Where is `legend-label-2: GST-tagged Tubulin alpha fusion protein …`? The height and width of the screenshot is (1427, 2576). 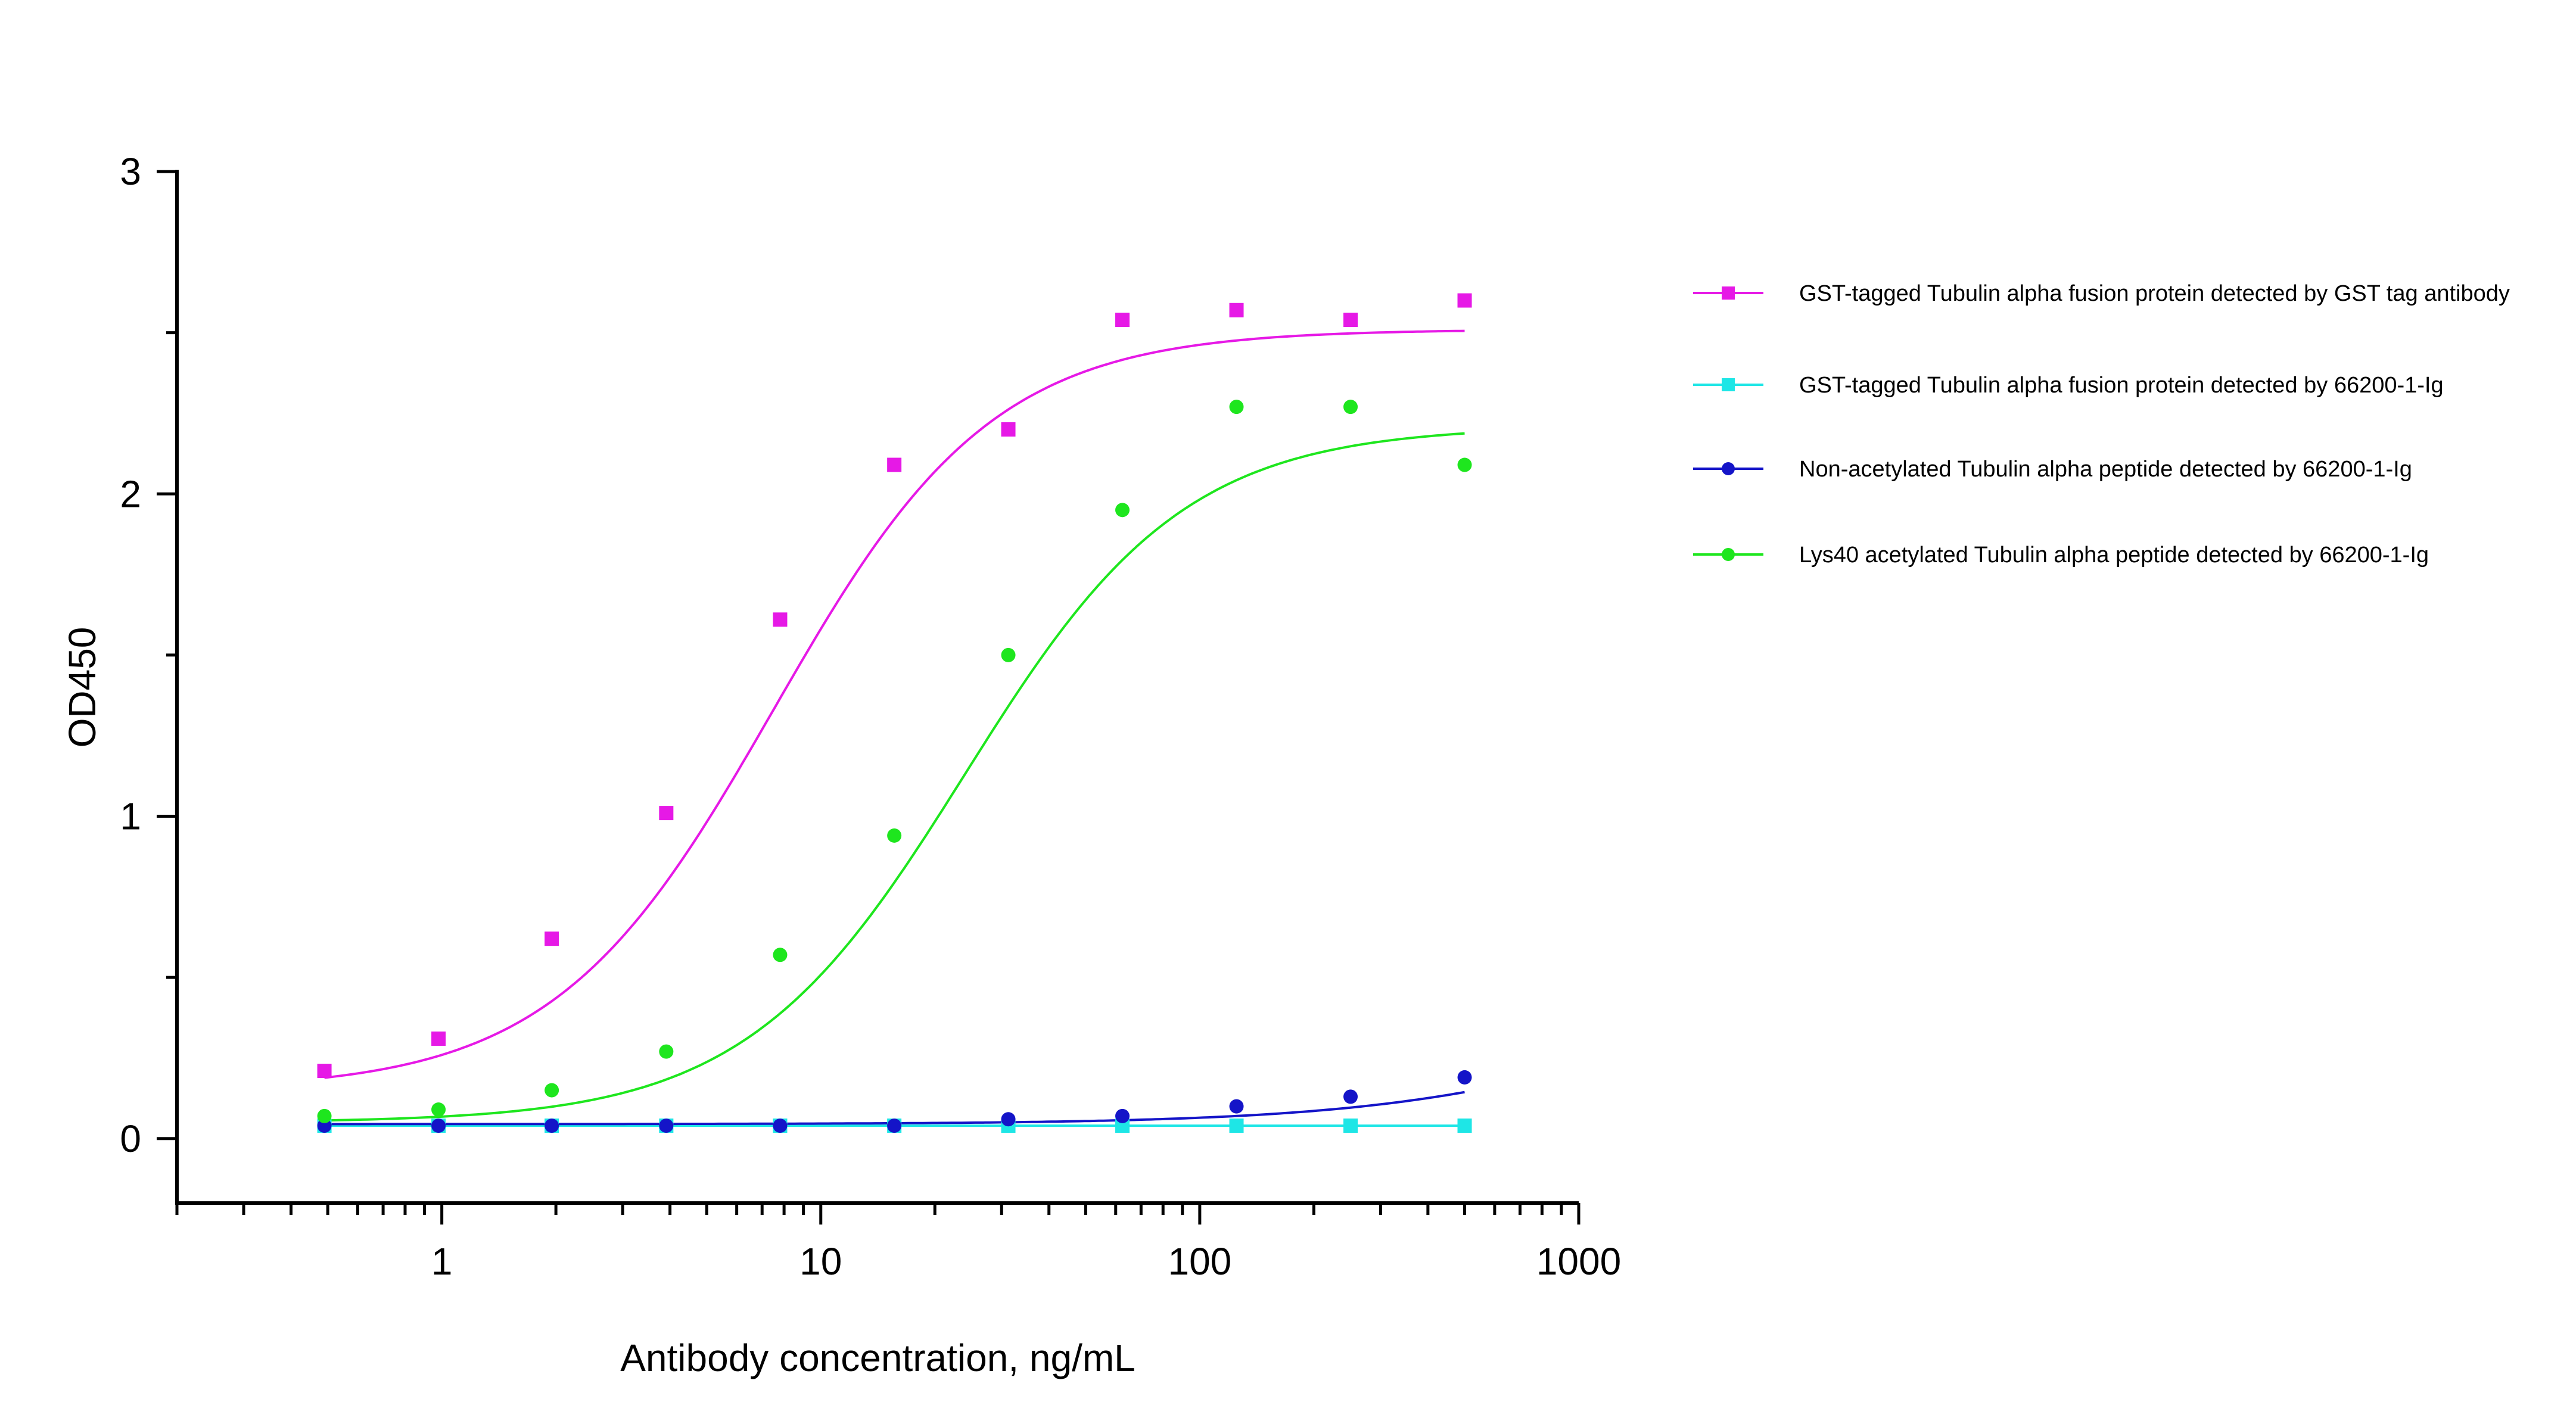
legend-label-2: GST-tagged Tubulin alpha fusion protein … is located at coordinates (2121, 385).